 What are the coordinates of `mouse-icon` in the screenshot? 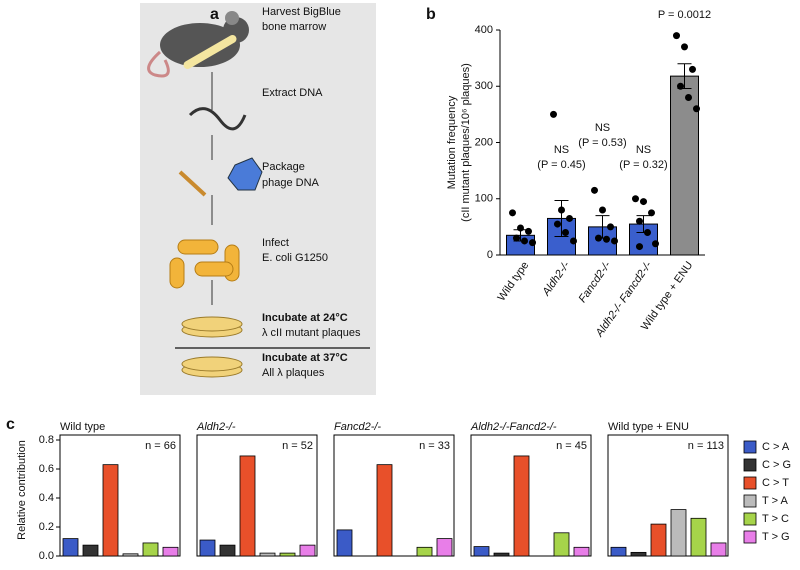 It's located at (198, 44).